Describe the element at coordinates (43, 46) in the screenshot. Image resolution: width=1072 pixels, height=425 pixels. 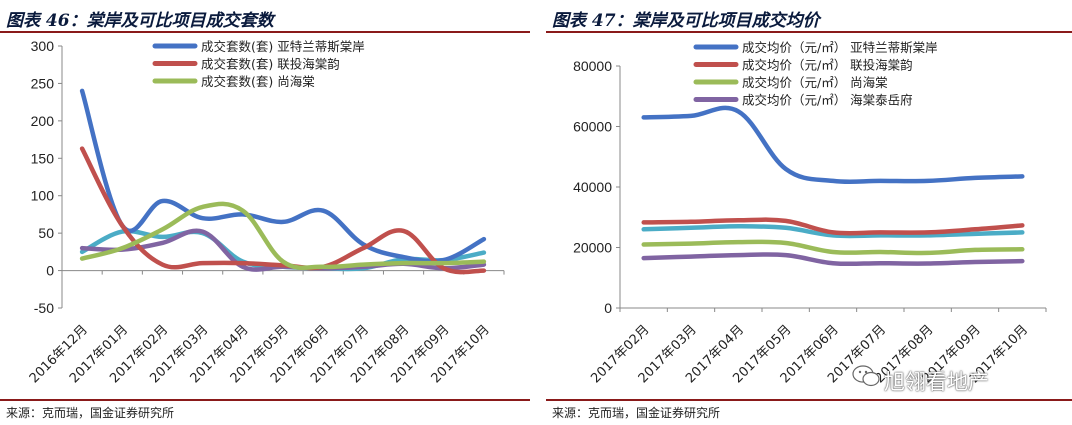
I see `chart0-y-tick-label: 300` at that location.